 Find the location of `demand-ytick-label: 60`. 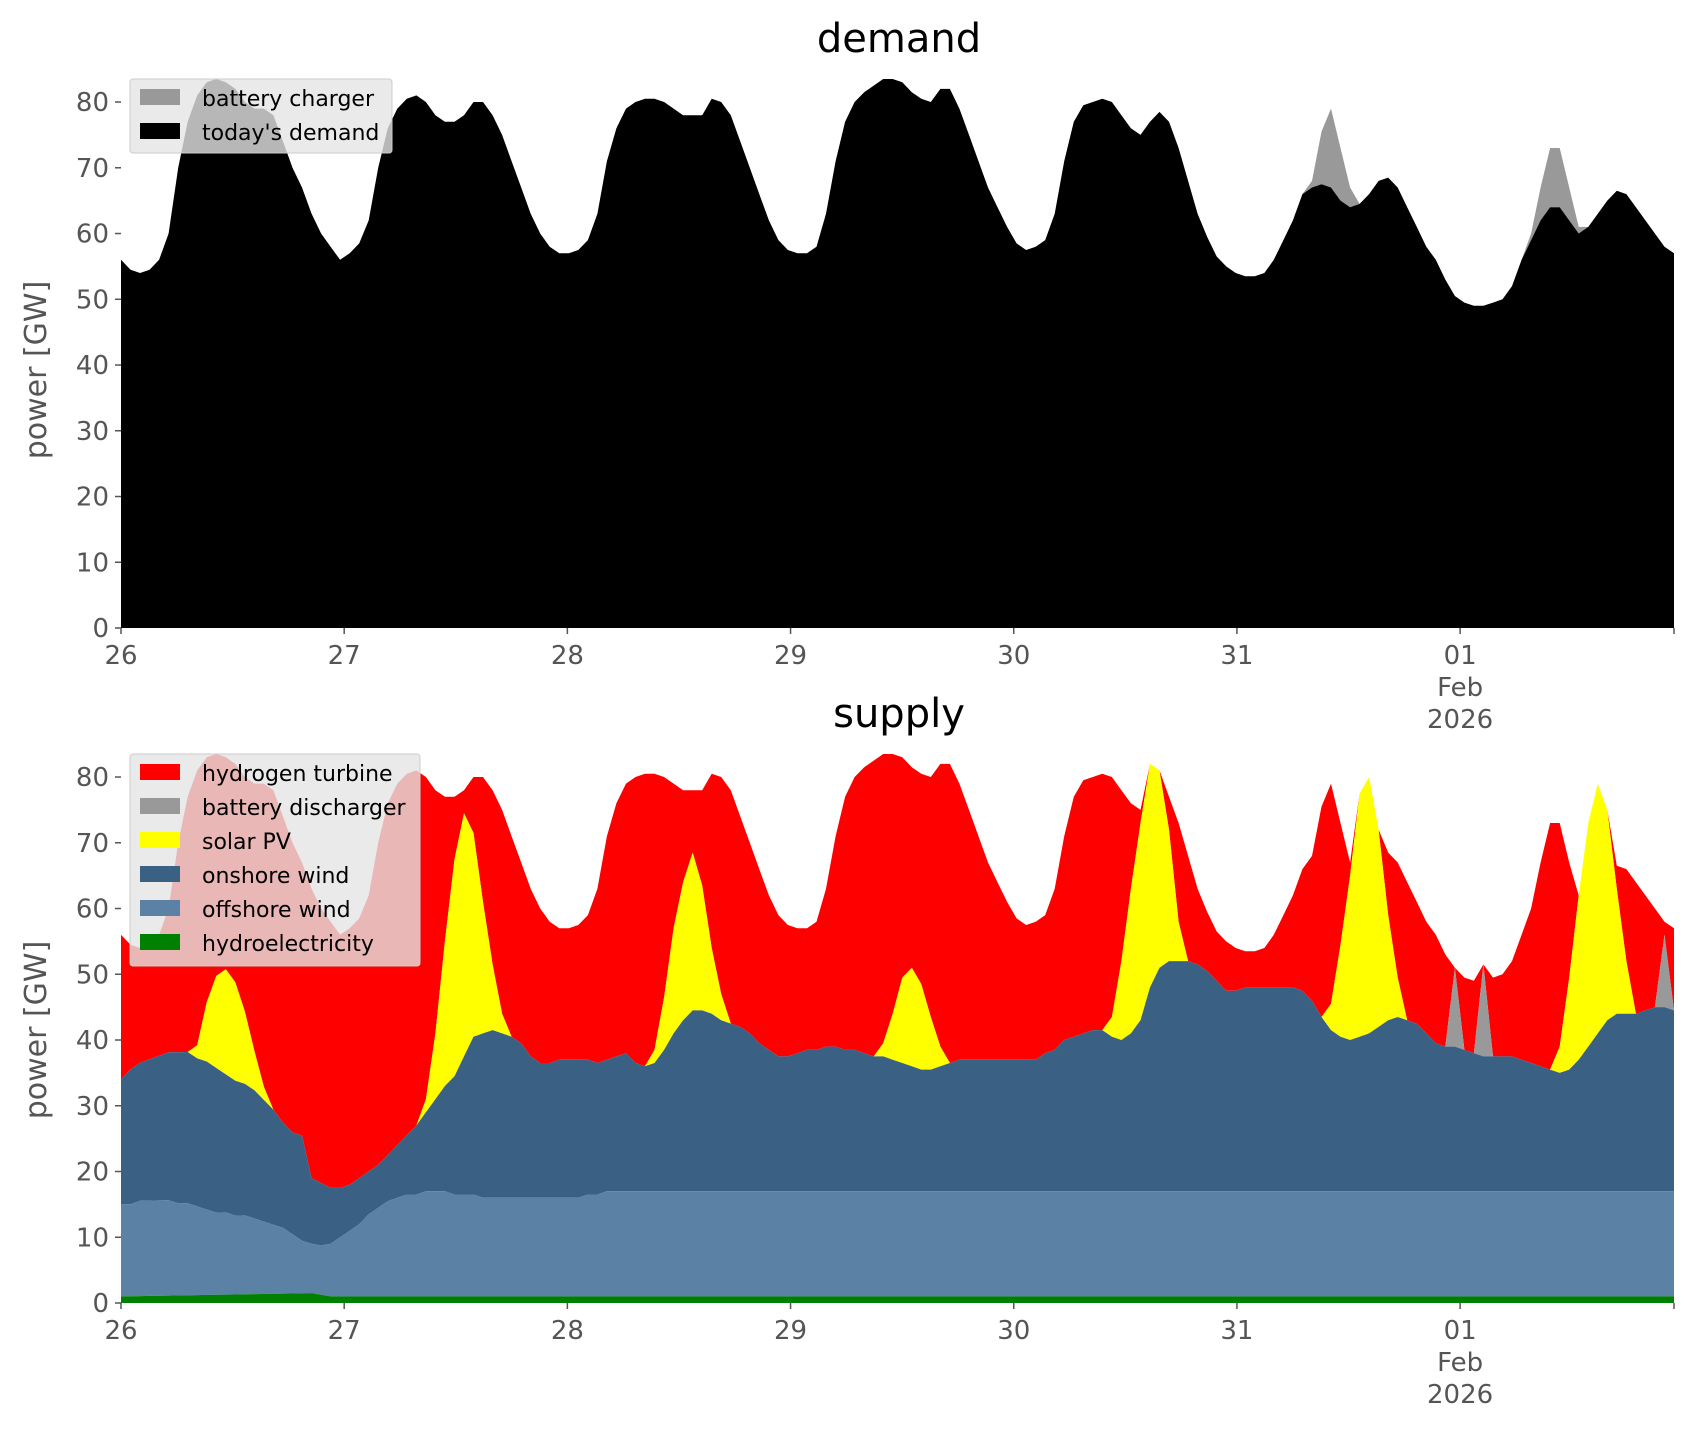

demand-ytick-label: 60 is located at coordinates (92, 235).